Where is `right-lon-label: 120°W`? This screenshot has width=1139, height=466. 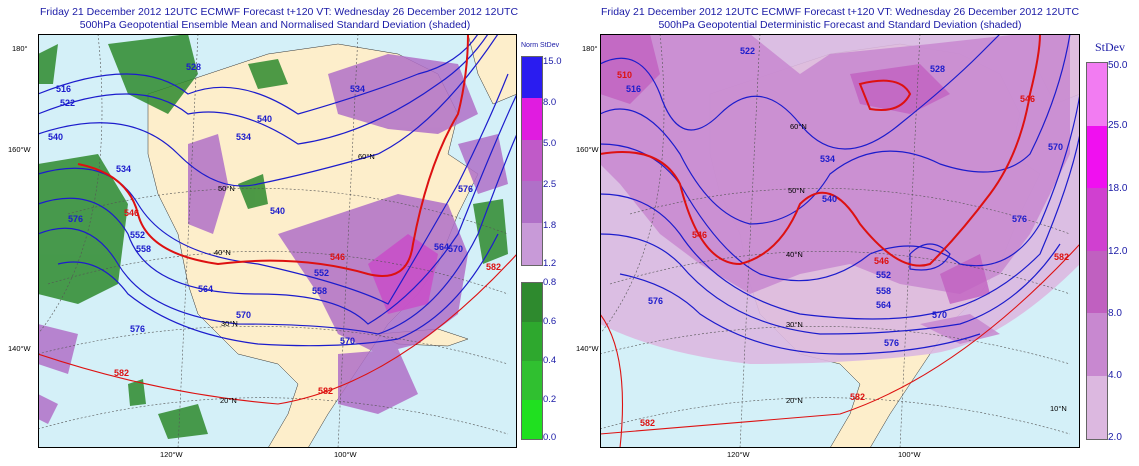
right-lon-label: 120°W is located at coordinates (738, 454).